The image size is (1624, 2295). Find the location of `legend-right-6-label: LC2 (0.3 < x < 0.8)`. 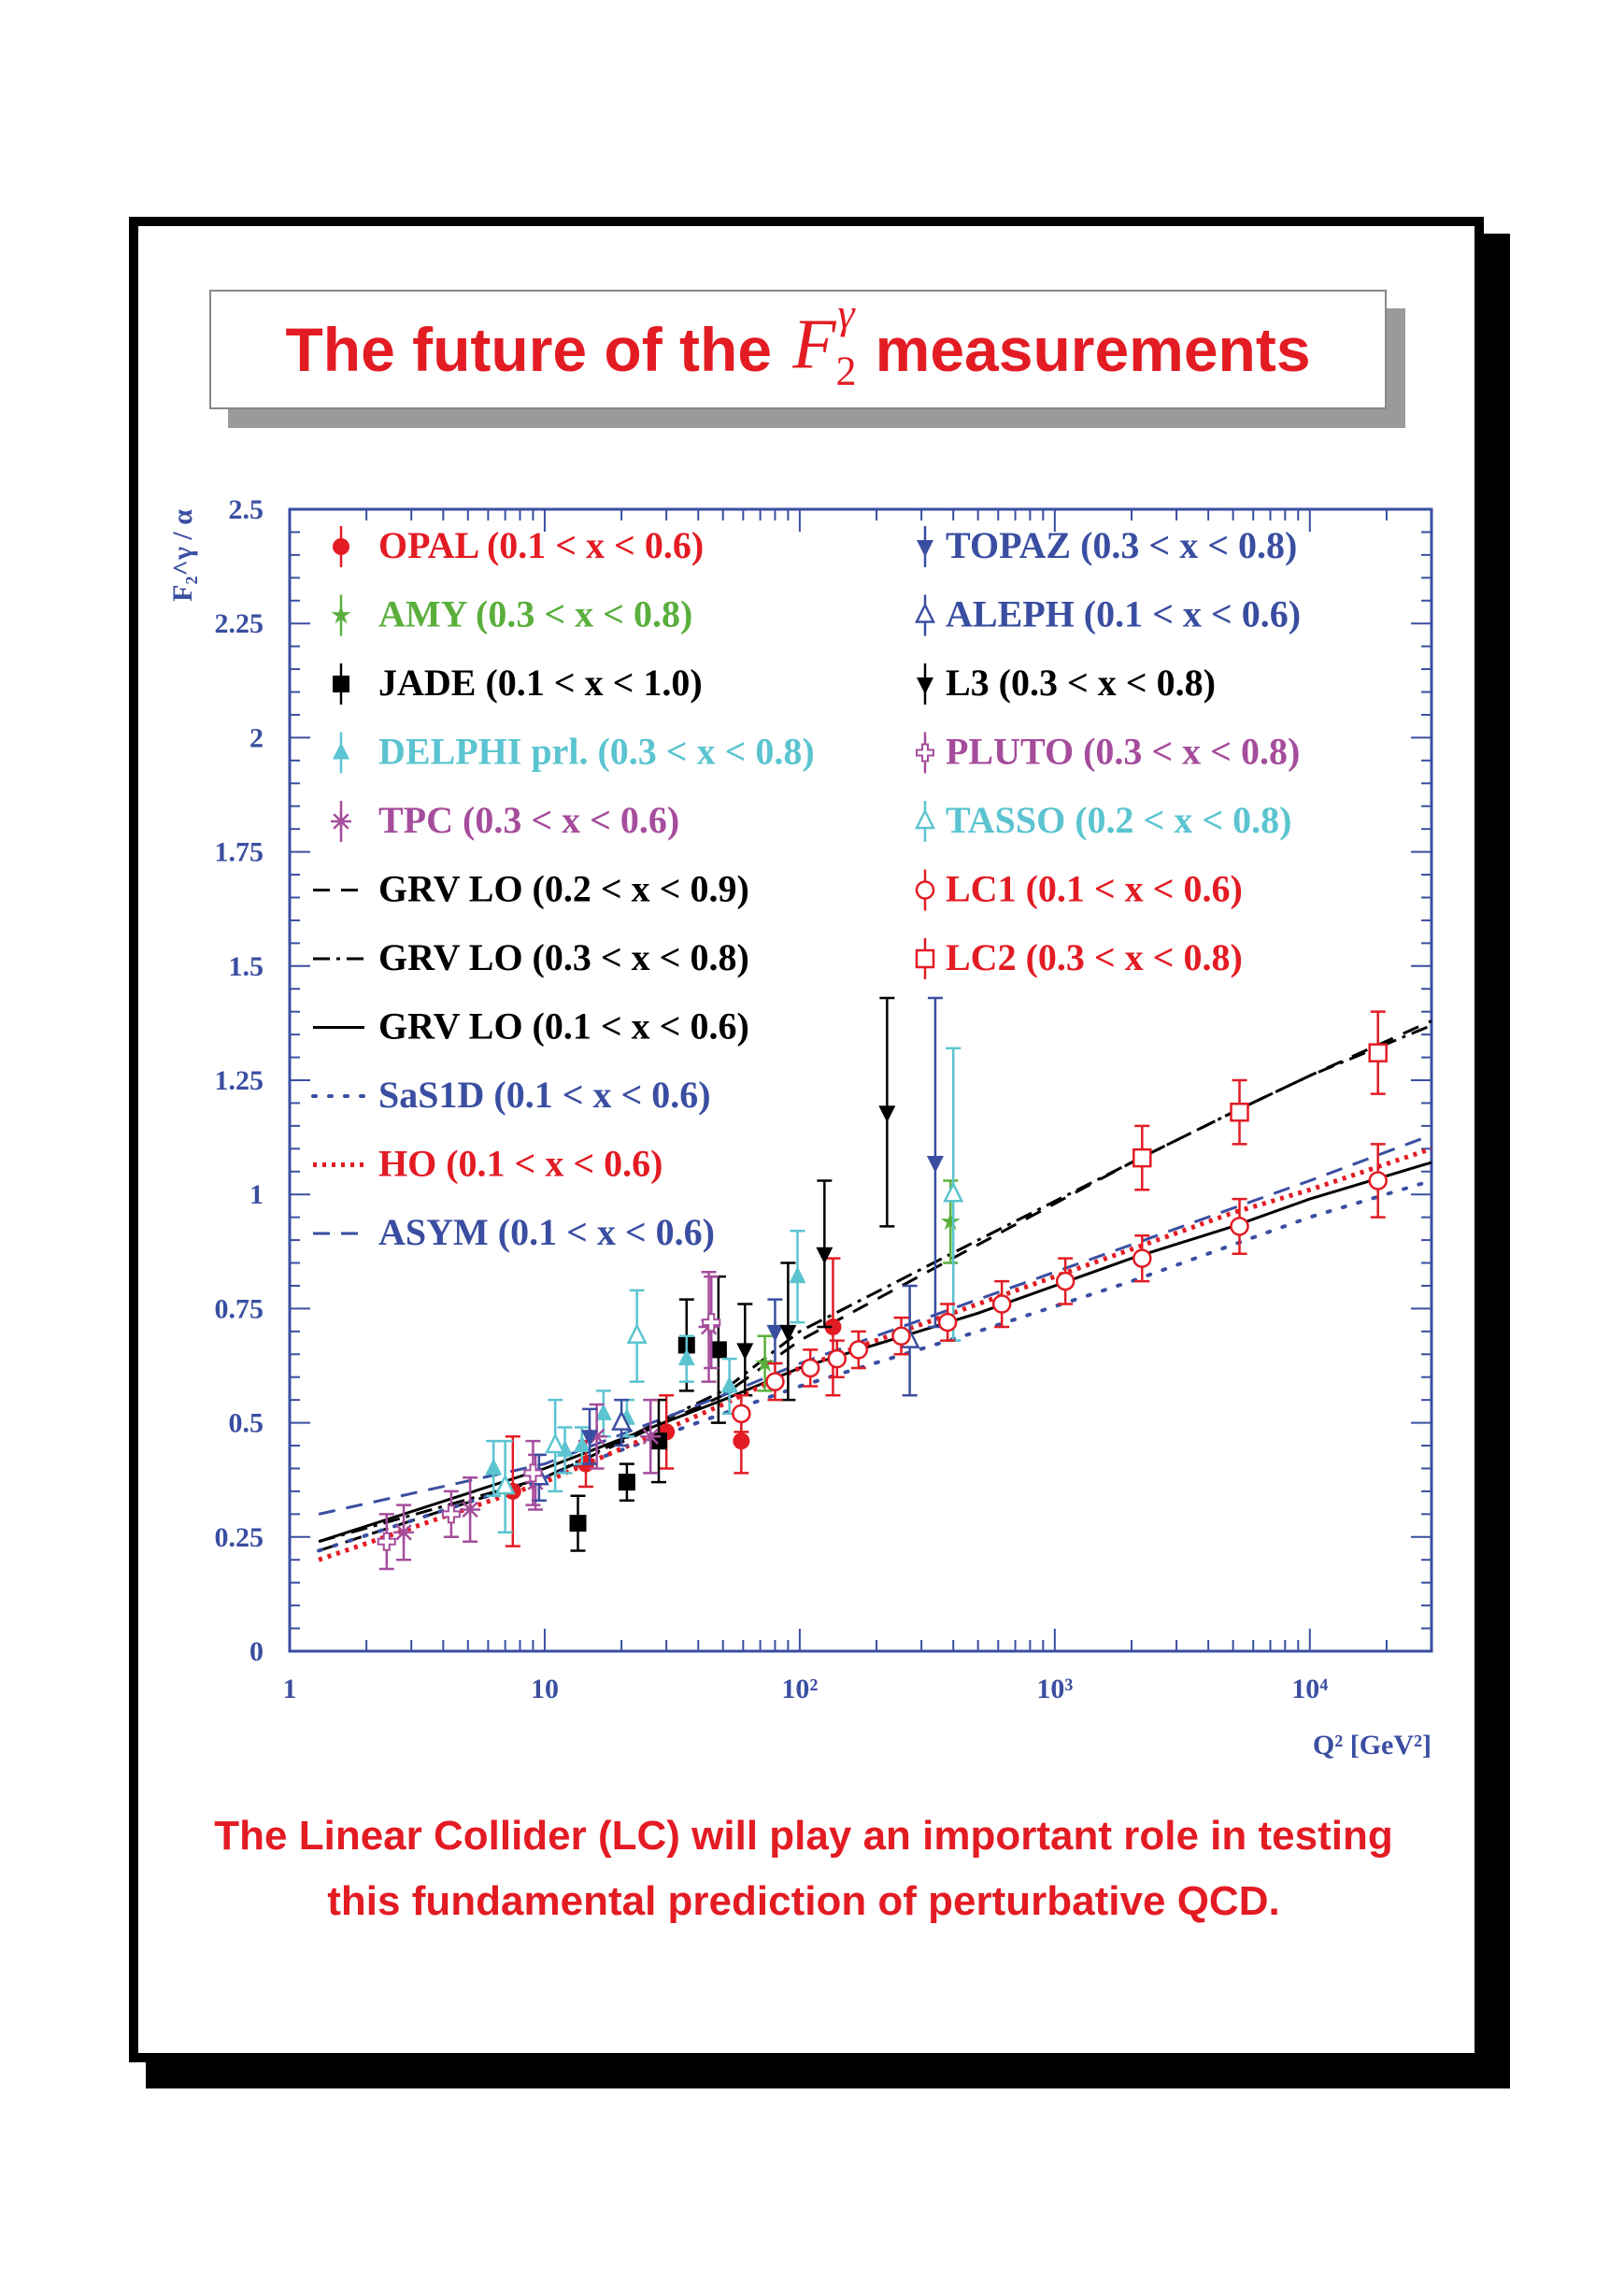

legend-right-6-label: LC2 (0.3 < x < 0.8) is located at coordinates (1094, 957).